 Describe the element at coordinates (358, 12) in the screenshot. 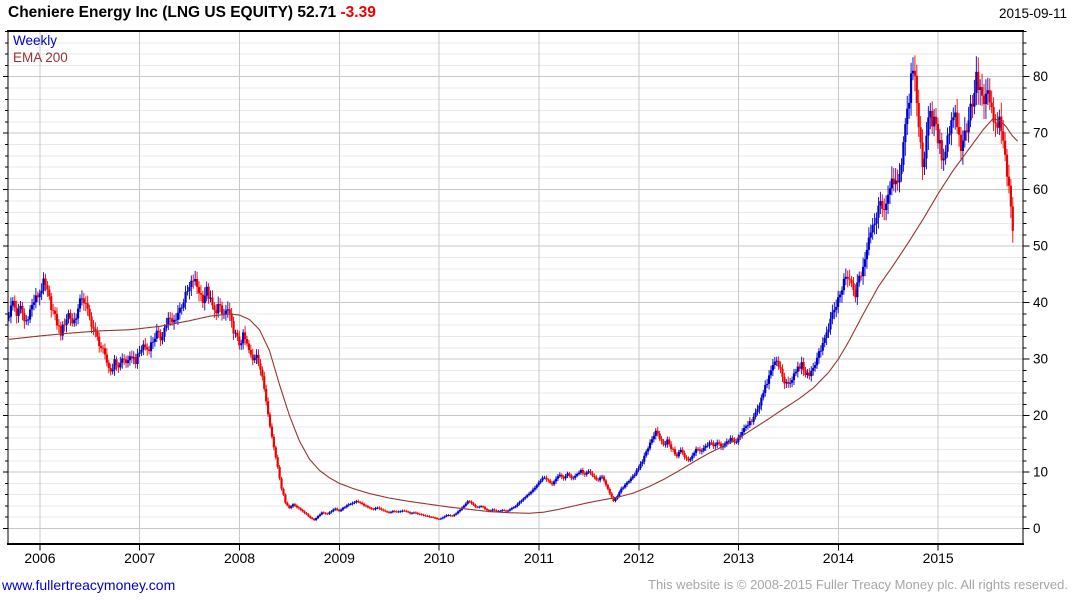

I see `price-change: -3.39` at that location.